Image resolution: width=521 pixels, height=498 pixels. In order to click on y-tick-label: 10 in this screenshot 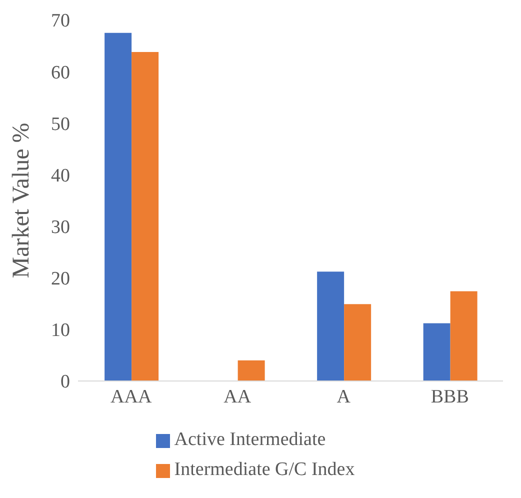, I will do `click(60, 331)`.